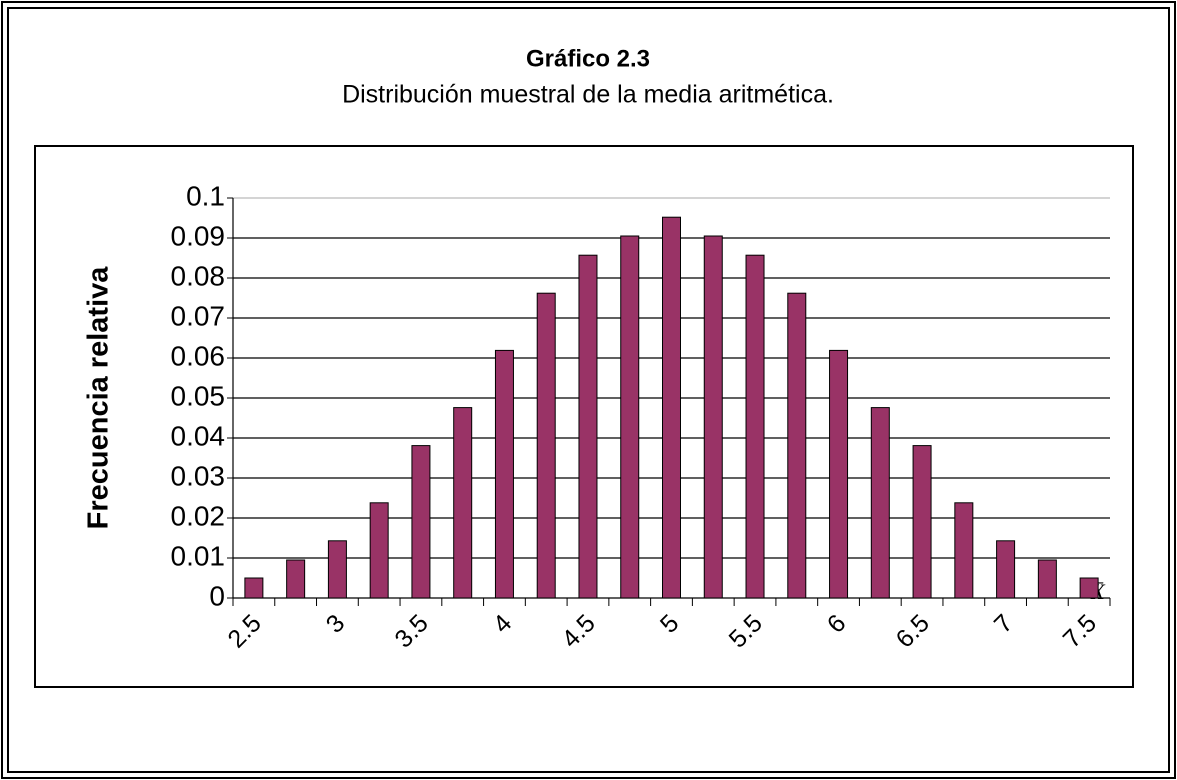 This screenshot has width=1177, height=780. Describe the element at coordinates (198, 355) in the screenshot. I see `y-tick-label: 0.06` at that location.